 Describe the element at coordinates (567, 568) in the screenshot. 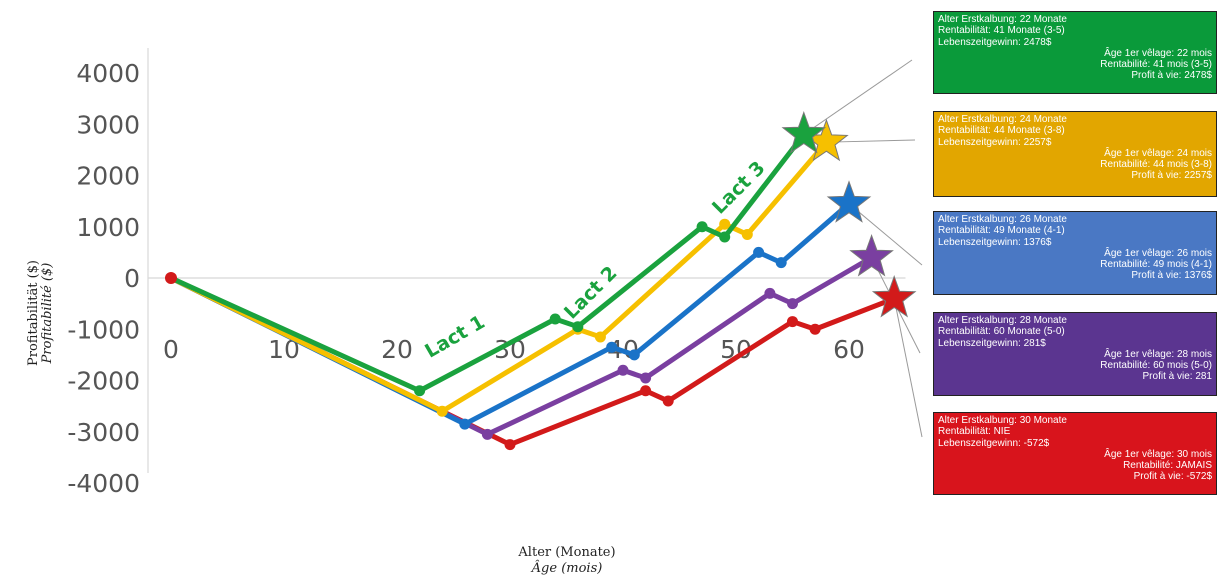

I see `x-axis-title-fr: Âge (mois)` at that location.